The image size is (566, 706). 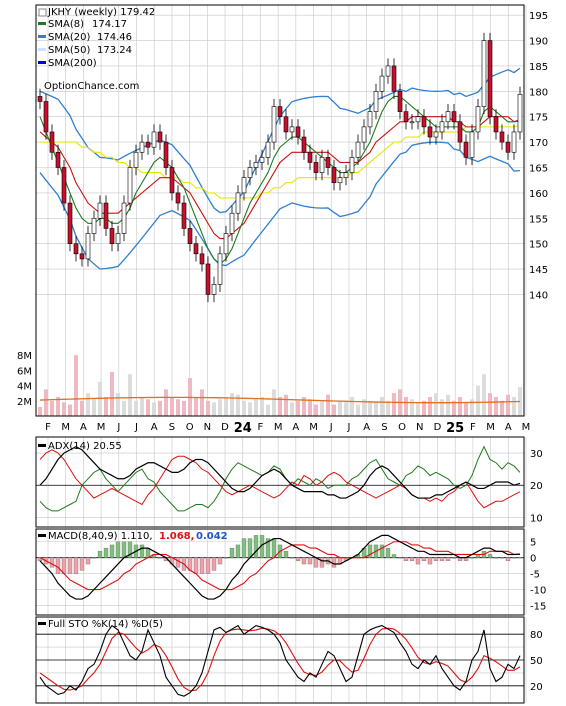 What do you see at coordinates (114, 50) in the screenshot?
I see `legend-sma50-value: 173.24` at bounding box center [114, 50].